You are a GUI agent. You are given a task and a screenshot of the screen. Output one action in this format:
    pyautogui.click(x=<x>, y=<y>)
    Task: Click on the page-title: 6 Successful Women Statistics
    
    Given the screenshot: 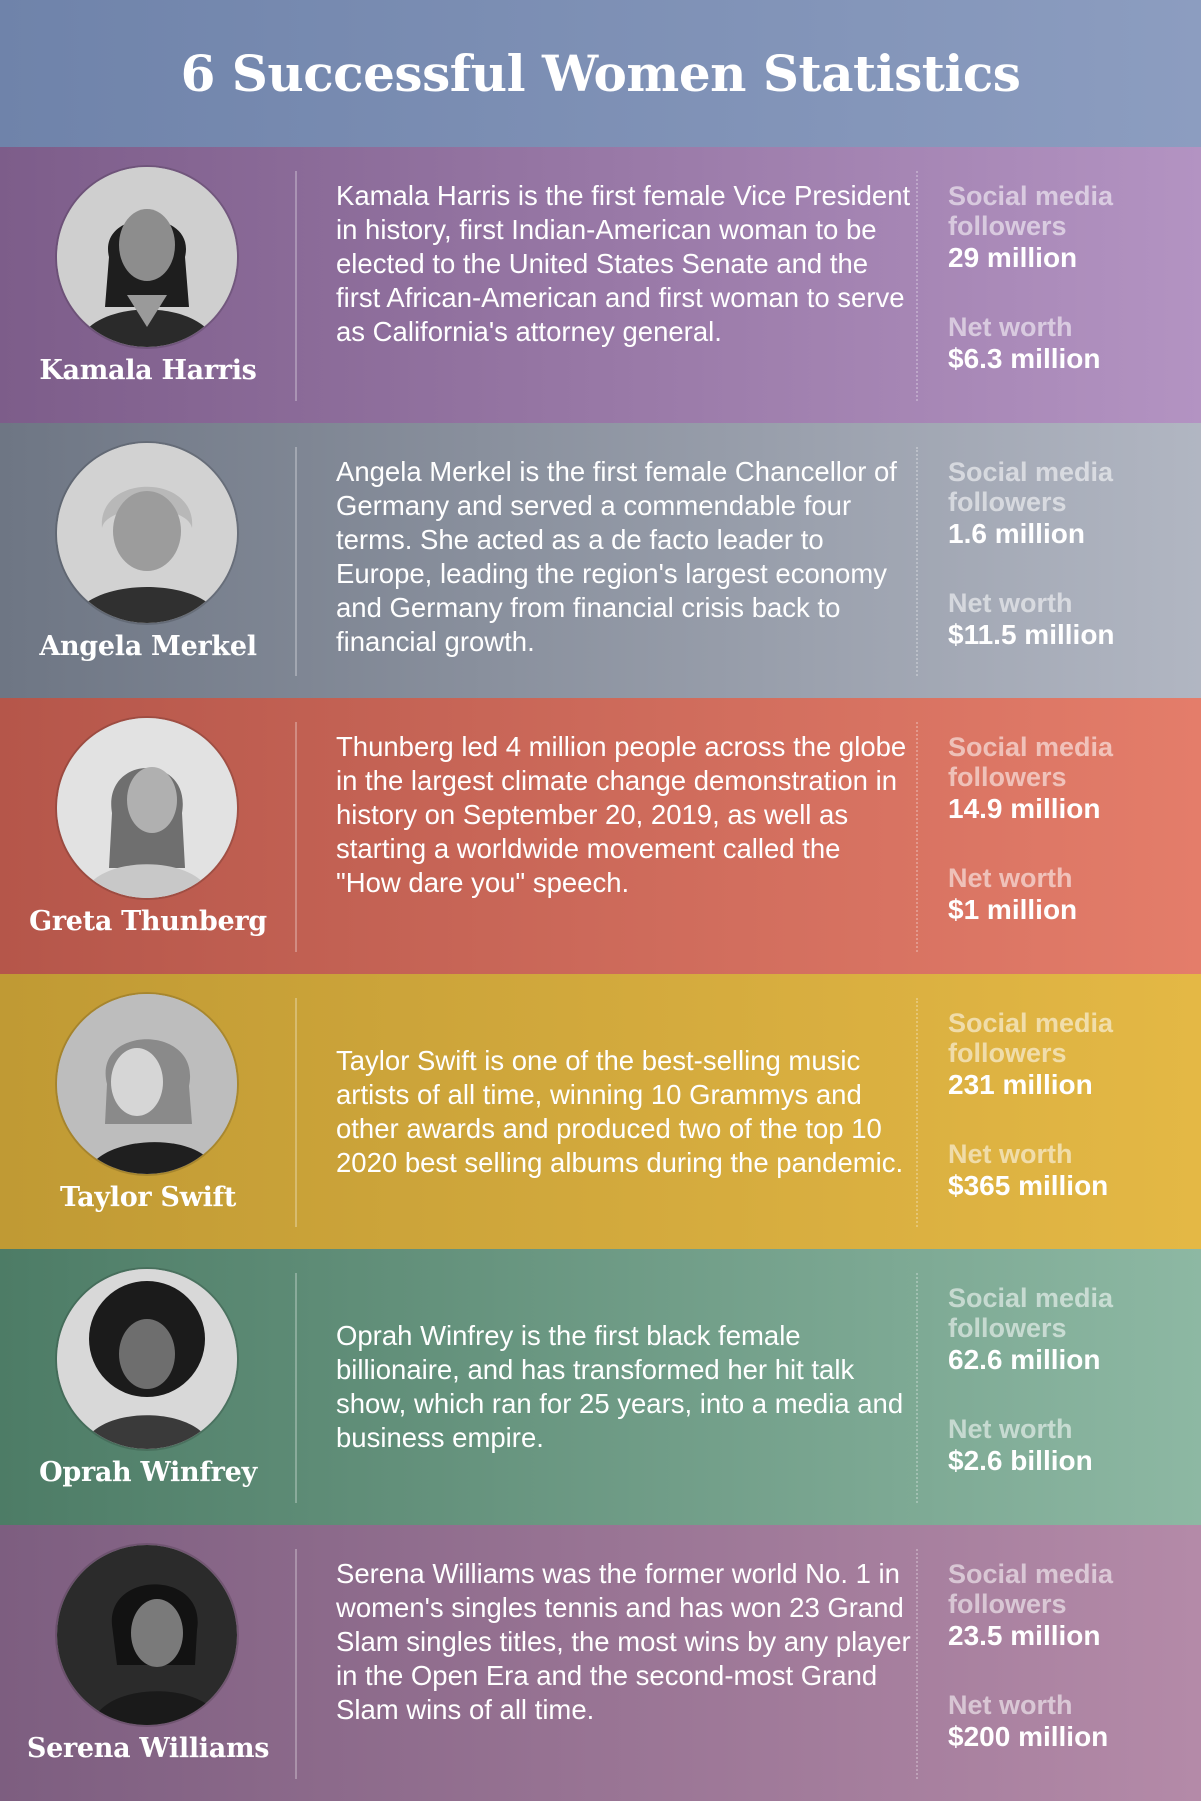 What is the action you would take?
    pyautogui.click(x=600, y=73)
    